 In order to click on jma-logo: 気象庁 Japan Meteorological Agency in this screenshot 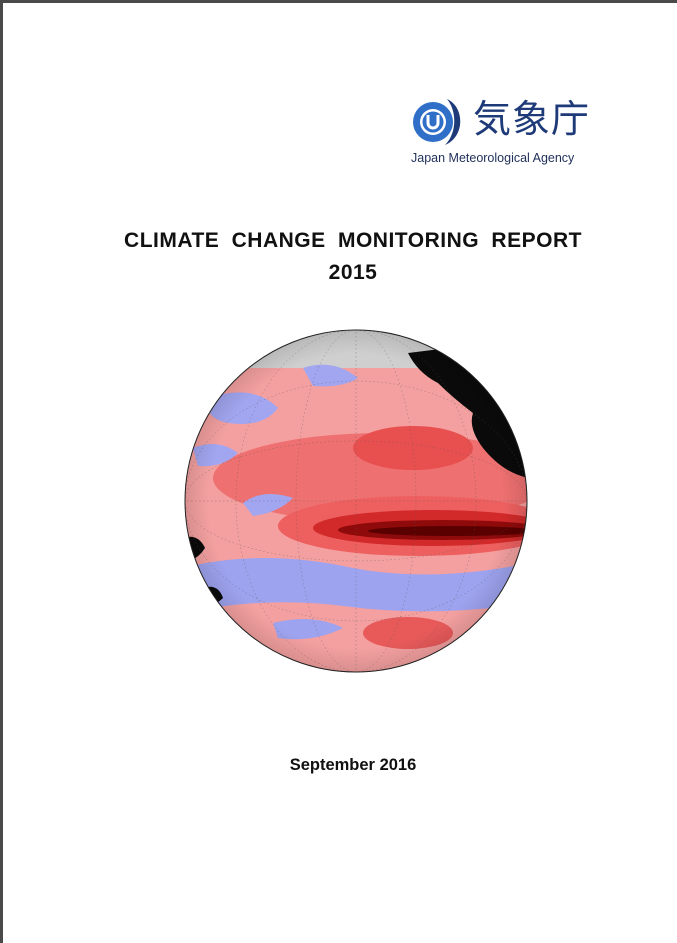, I will do `click(511, 132)`.